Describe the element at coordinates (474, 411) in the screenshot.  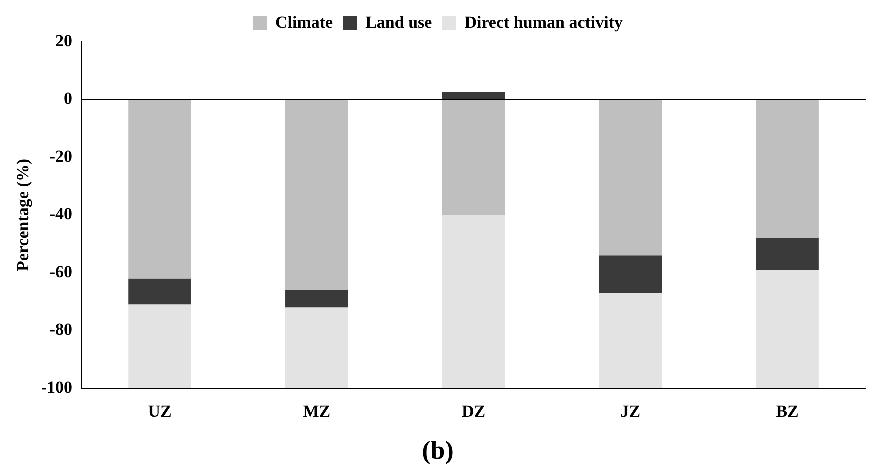
I see `x-tick-label: DZ` at that location.